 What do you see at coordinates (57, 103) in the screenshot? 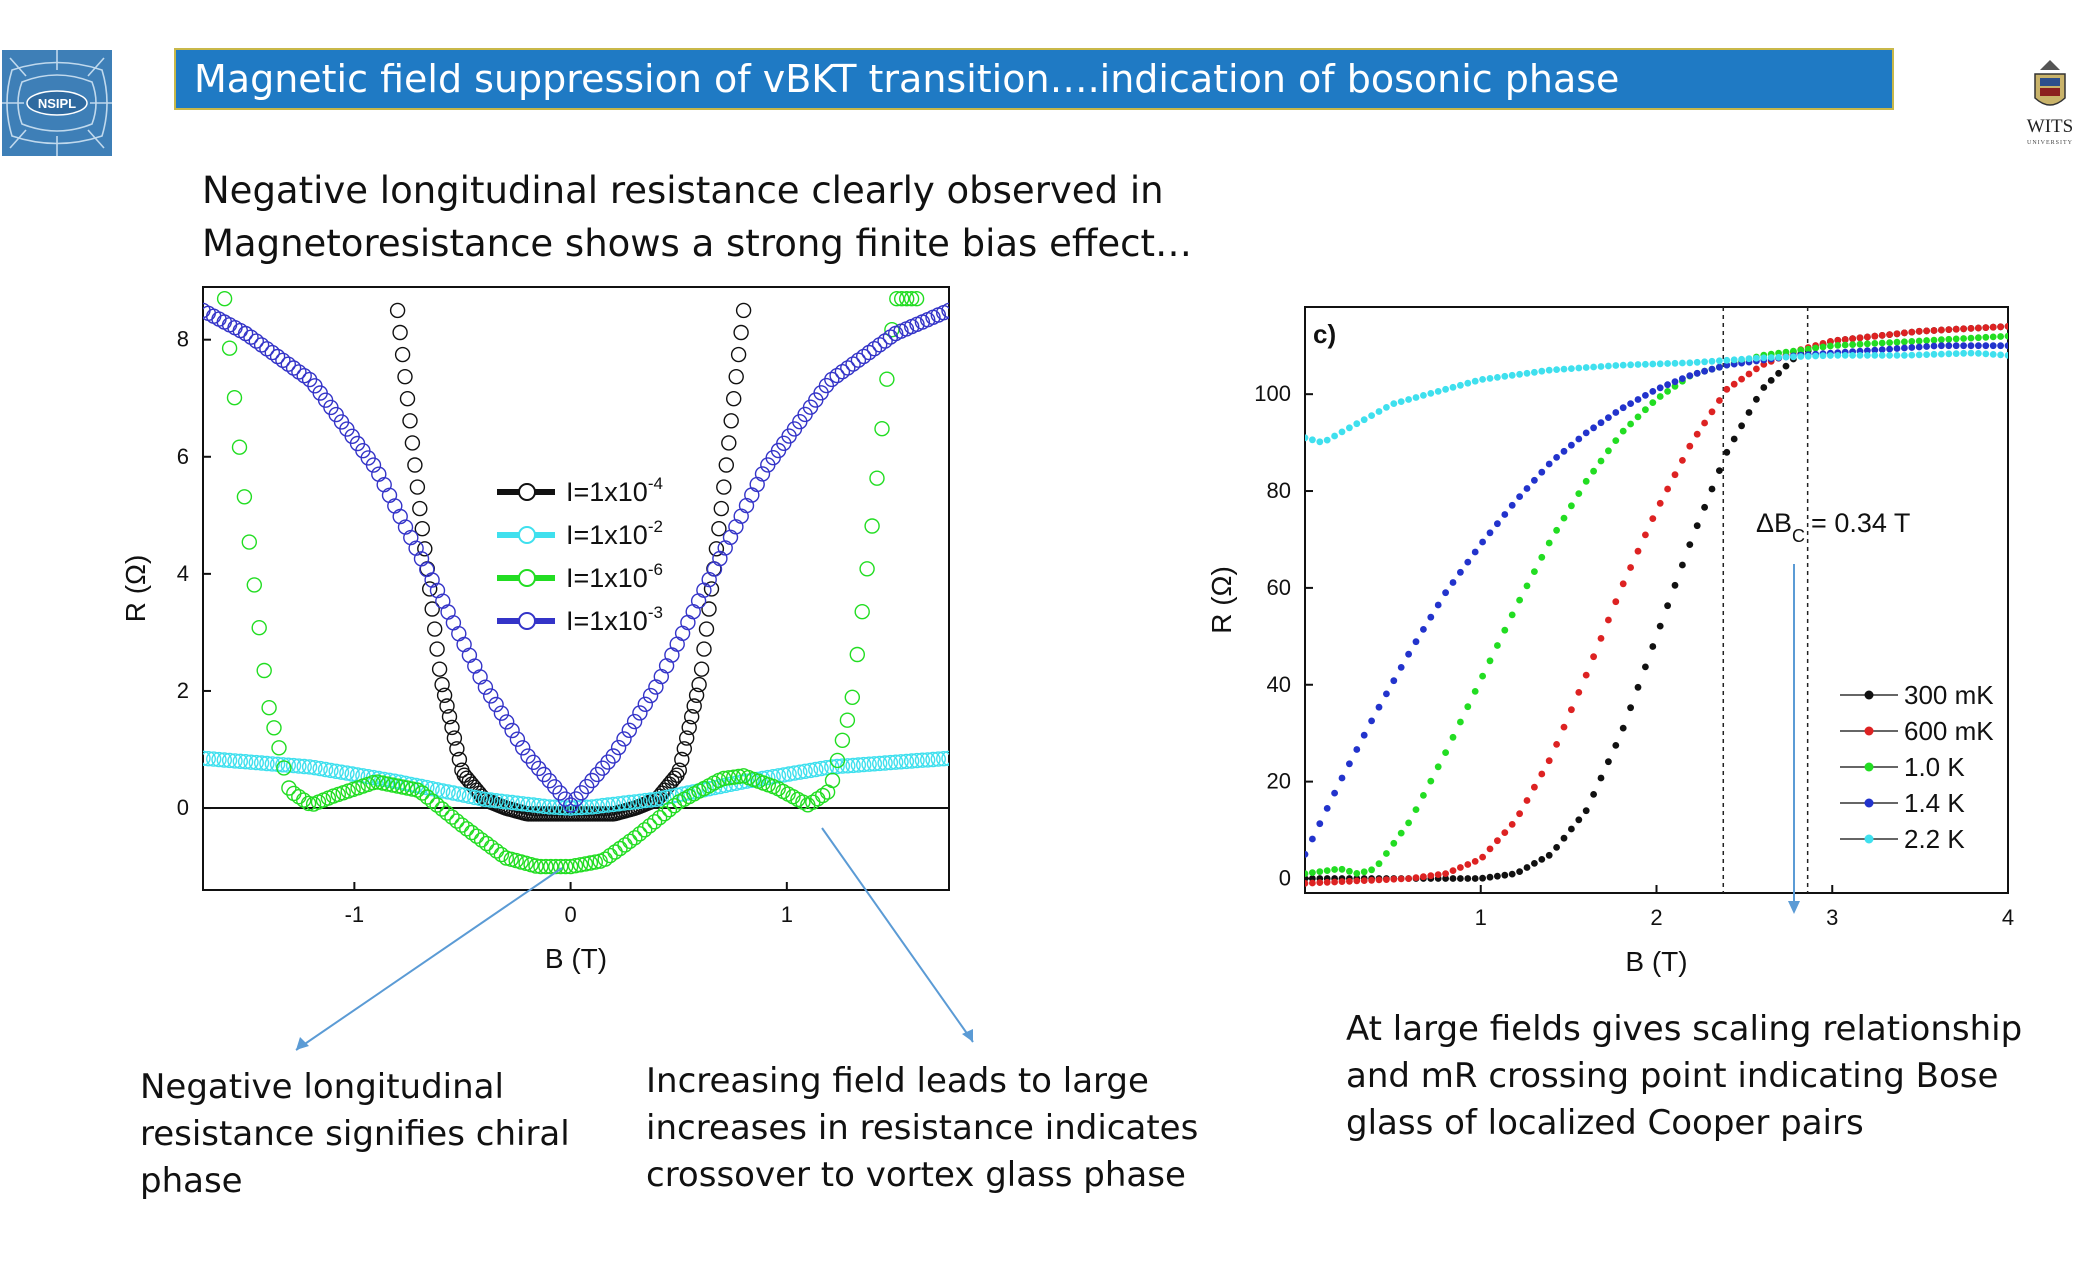
I see `nsipl-logo: NSIPL` at bounding box center [57, 103].